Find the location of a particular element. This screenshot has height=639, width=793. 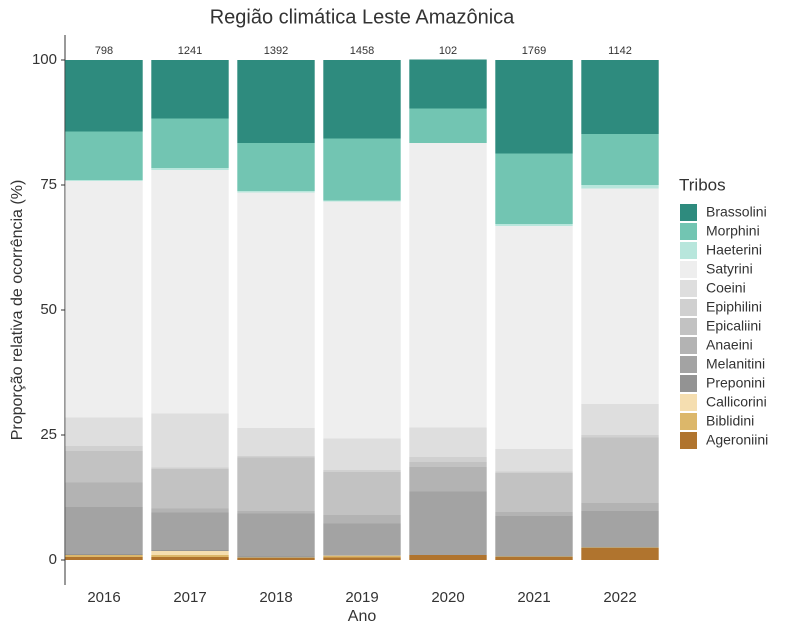

y-tick-label: 75 is located at coordinates (48, 184).